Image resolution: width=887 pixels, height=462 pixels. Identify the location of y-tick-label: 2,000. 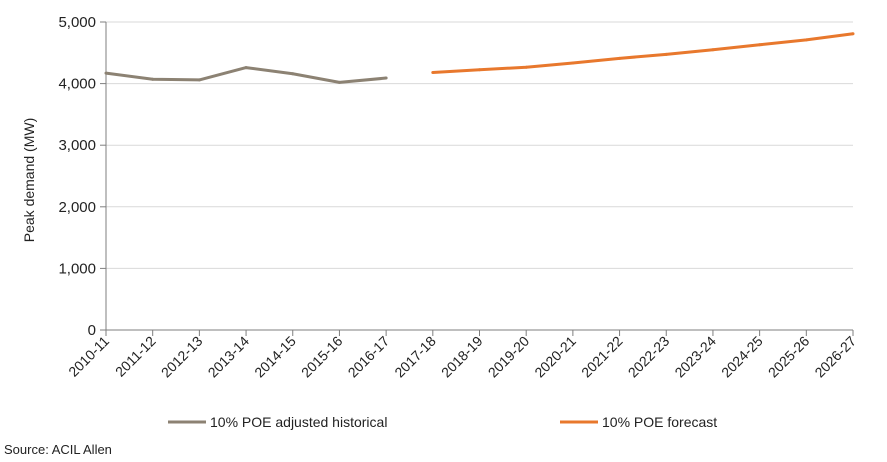
(77, 207).